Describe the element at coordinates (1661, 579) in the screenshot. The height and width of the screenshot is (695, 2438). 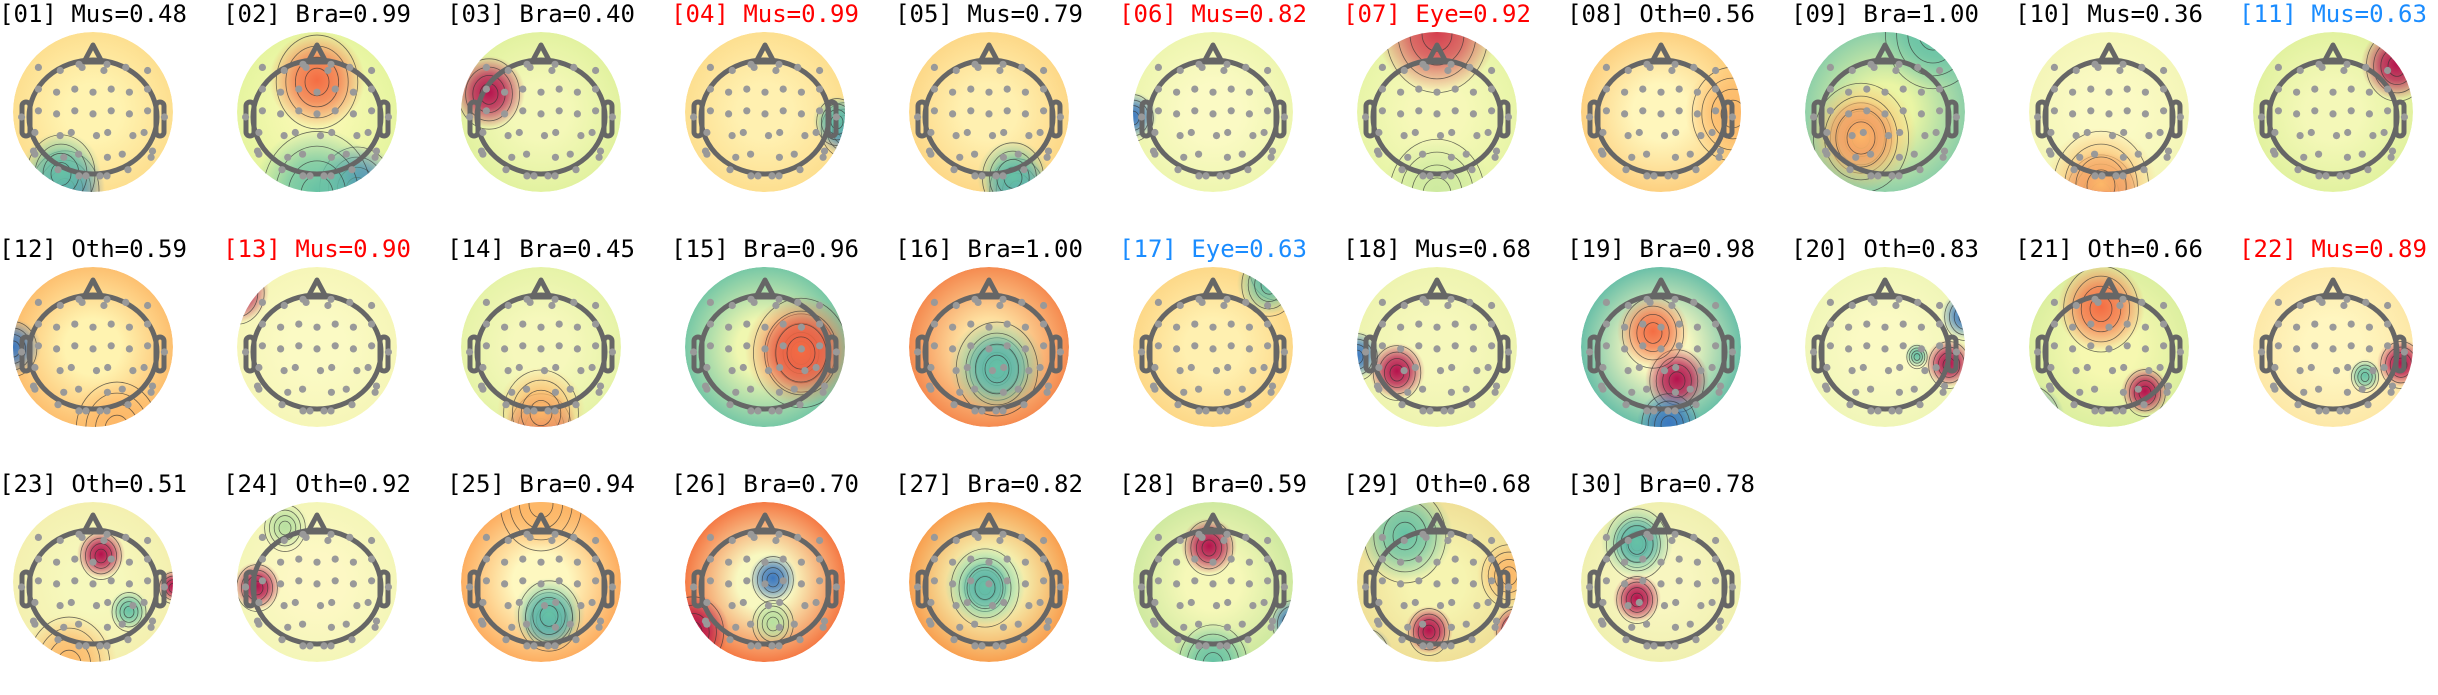
I see `head-outline` at that location.